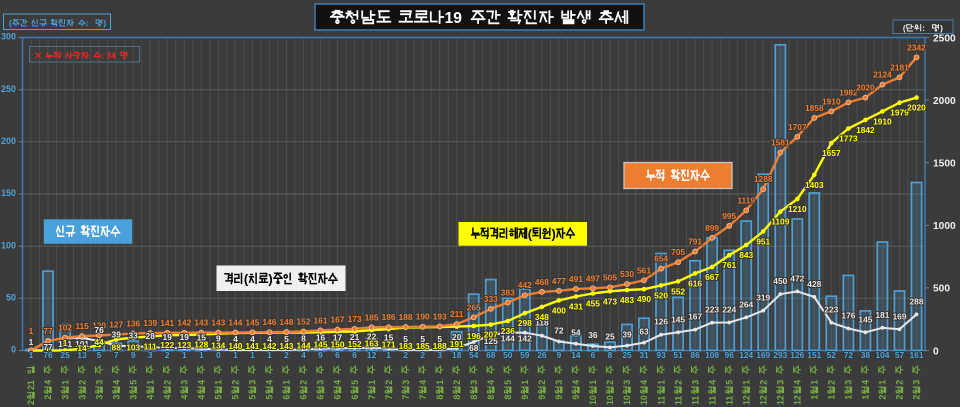  What do you see at coordinates (576, 307) in the screenshot?
I see `svg-text: 431` at bounding box center [576, 307].